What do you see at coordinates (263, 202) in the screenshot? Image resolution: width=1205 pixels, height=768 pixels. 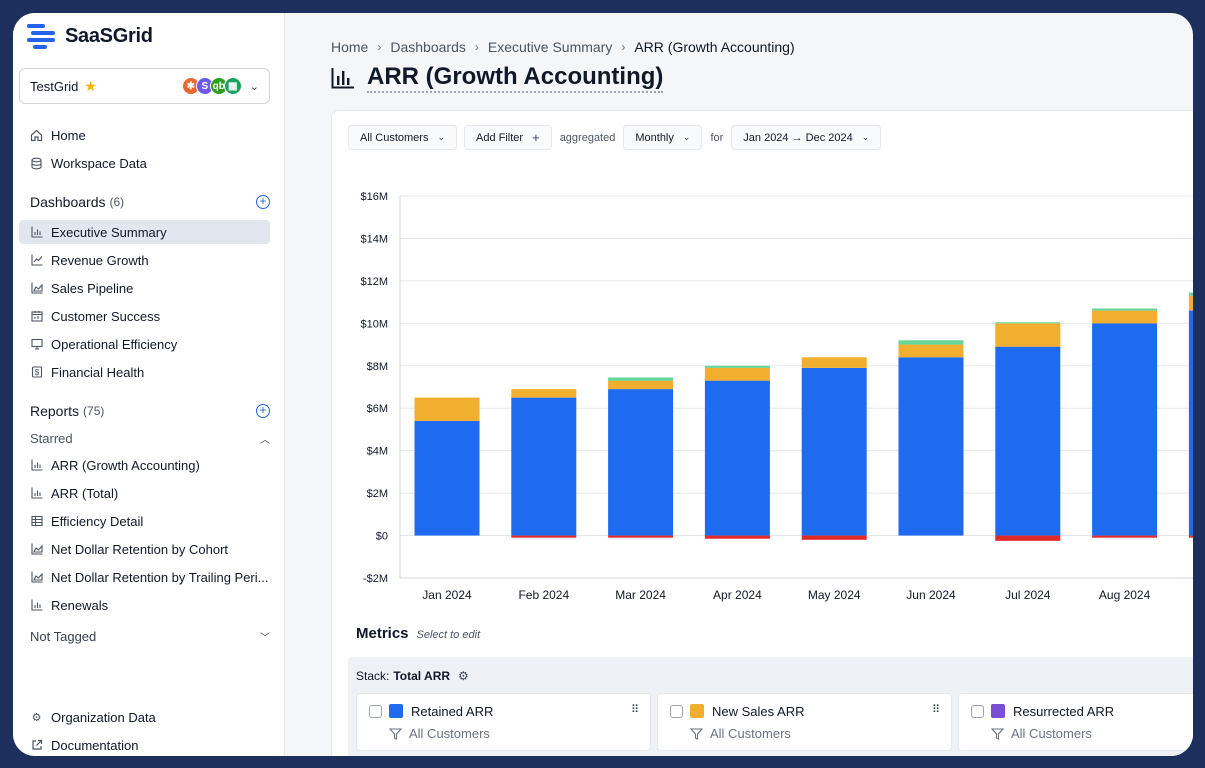 I see `add-dashboard-icon: +` at bounding box center [263, 202].